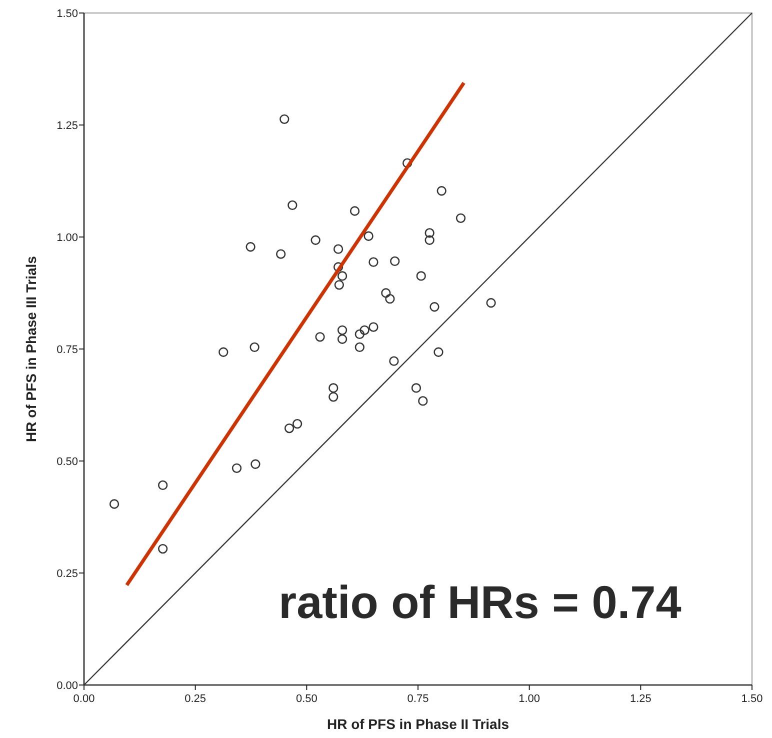 The height and width of the screenshot is (738, 772). What do you see at coordinates (67, 574) in the screenshot?
I see `y-tick-label: 0.25` at bounding box center [67, 574].